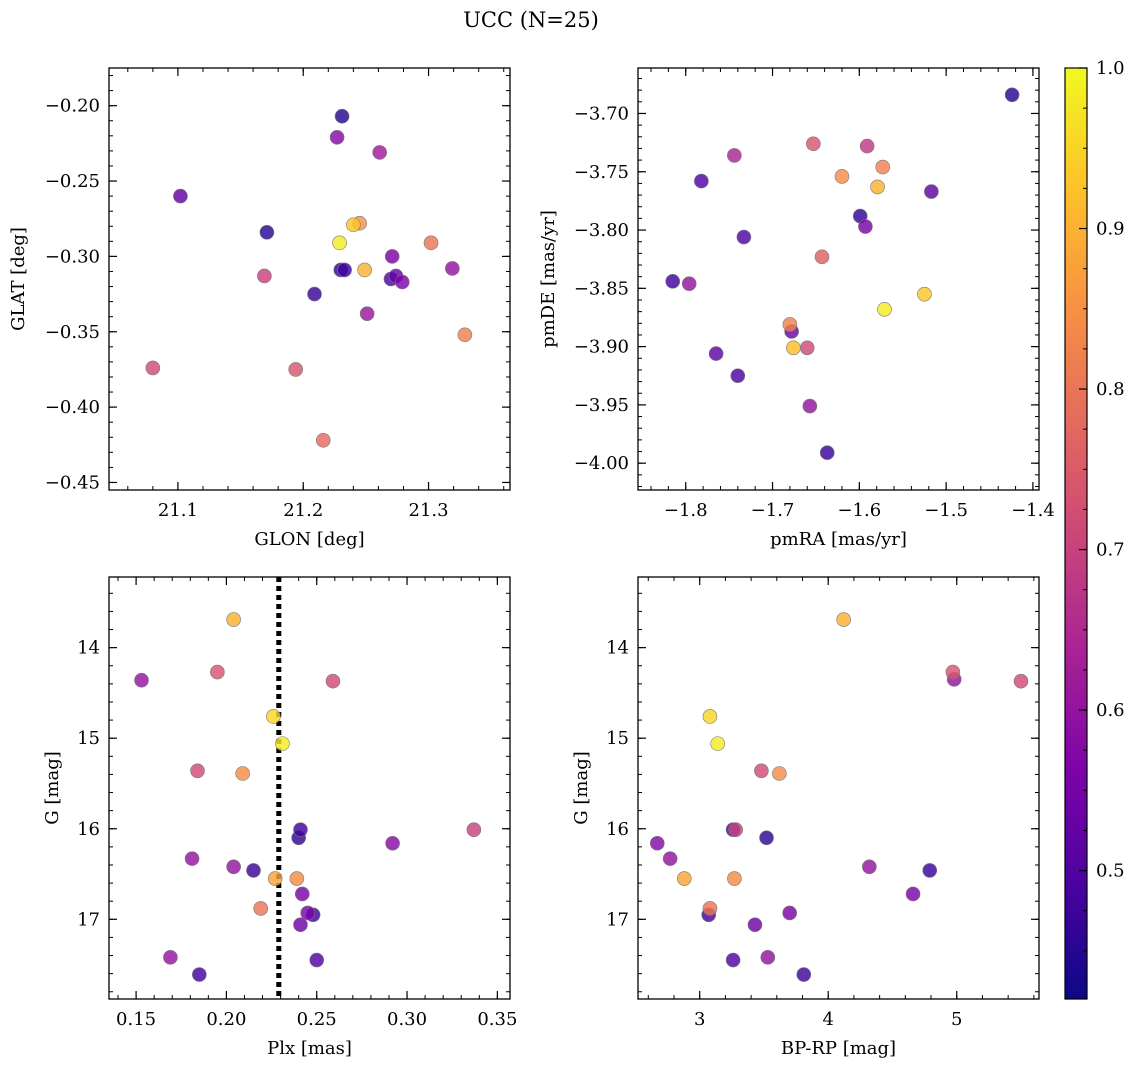 The width and height of the screenshot is (1136, 1067). I want to click on y-tick-label: −0.45, so click(72, 482).